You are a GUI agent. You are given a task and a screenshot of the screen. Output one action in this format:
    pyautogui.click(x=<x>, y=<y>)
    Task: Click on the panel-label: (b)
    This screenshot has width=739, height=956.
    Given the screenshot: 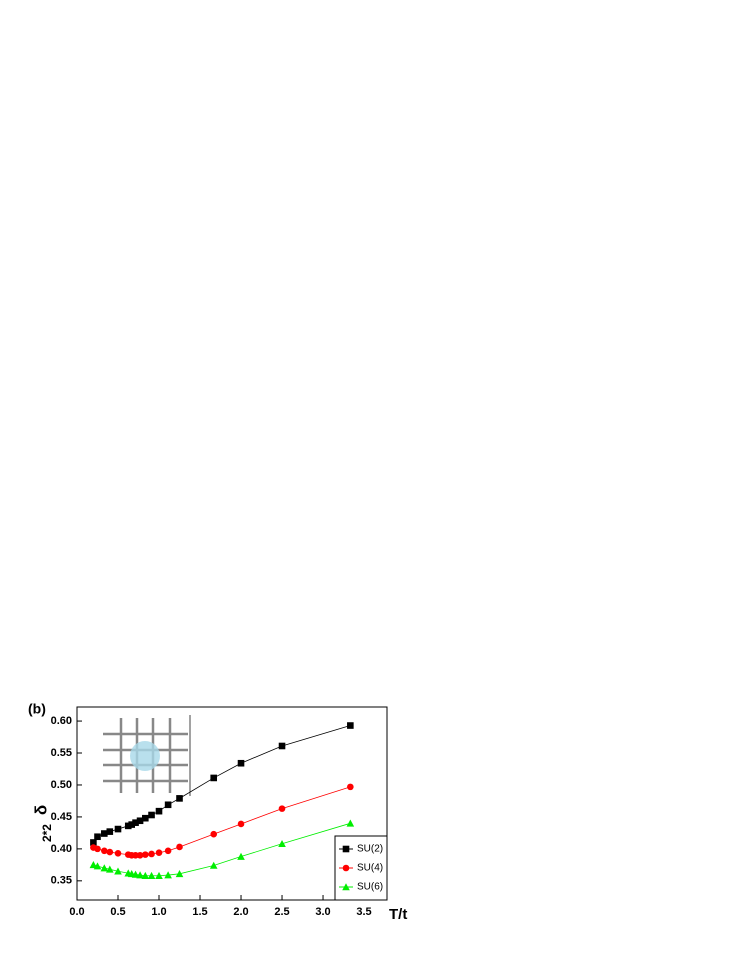 What is the action you would take?
    pyautogui.click(x=37, y=709)
    